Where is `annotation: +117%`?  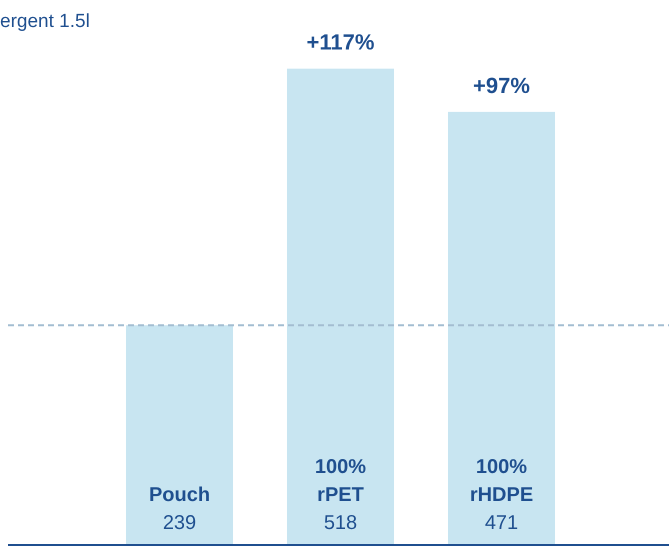 annotation: +117% is located at coordinates (340, 42).